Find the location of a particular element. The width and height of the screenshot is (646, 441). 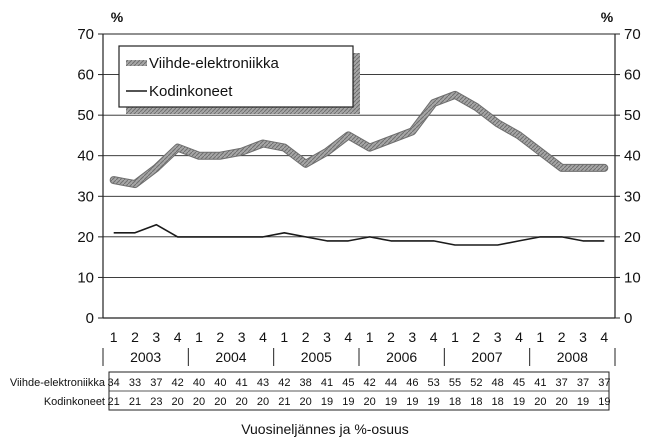

y-unit-label-right: % is located at coordinates (607, 17).